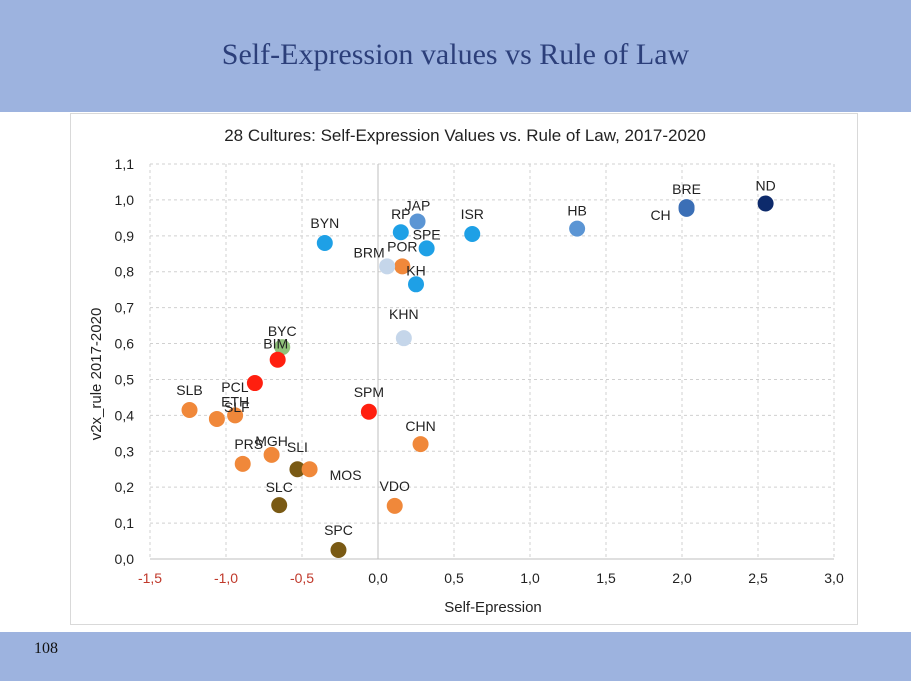 The image size is (911, 681). Describe the element at coordinates (125, 559) in the screenshot. I see `y-tick-label: 0,0` at that location.